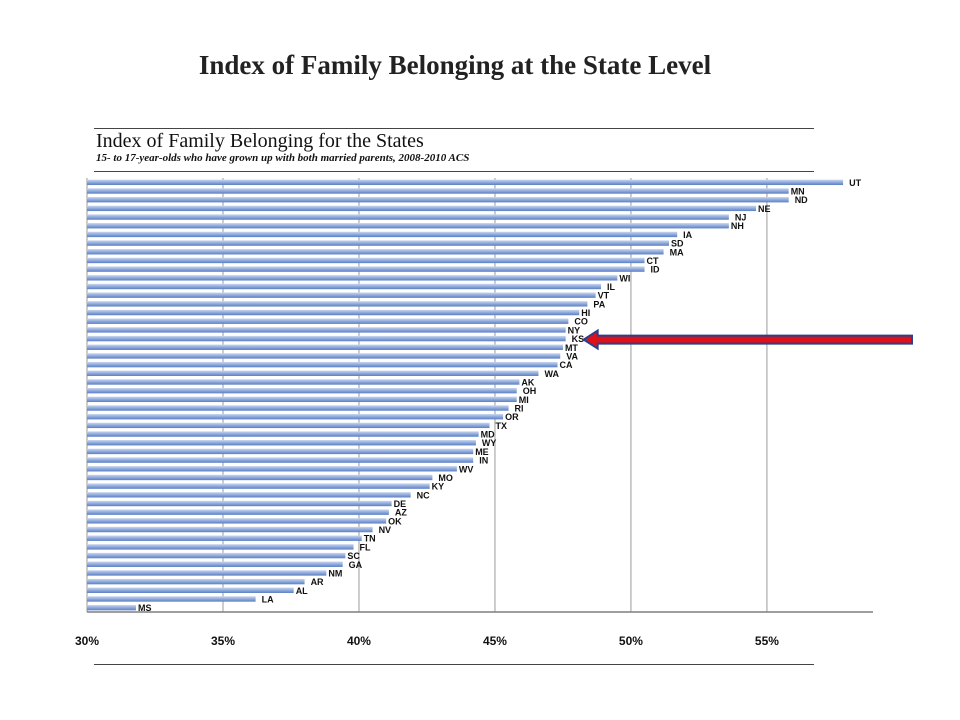 The image size is (960, 720). What do you see at coordinates (571, 348) in the screenshot?
I see `bar-label-mt: MT` at bounding box center [571, 348].